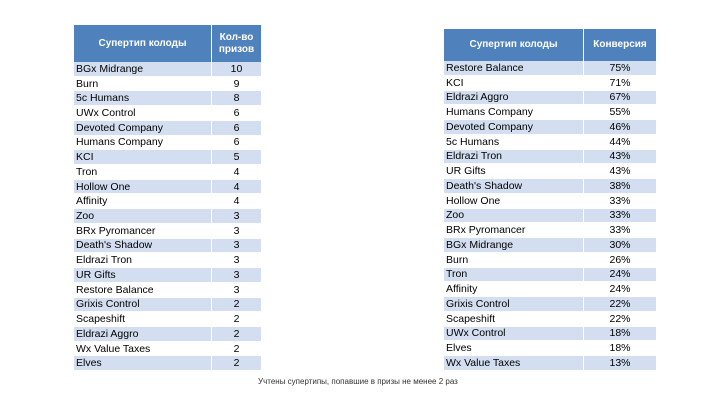 The image size is (720, 405). What do you see at coordinates (143, 246) in the screenshot?
I see `deck-name: Death's Shadow` at bounding box center [143, 246].